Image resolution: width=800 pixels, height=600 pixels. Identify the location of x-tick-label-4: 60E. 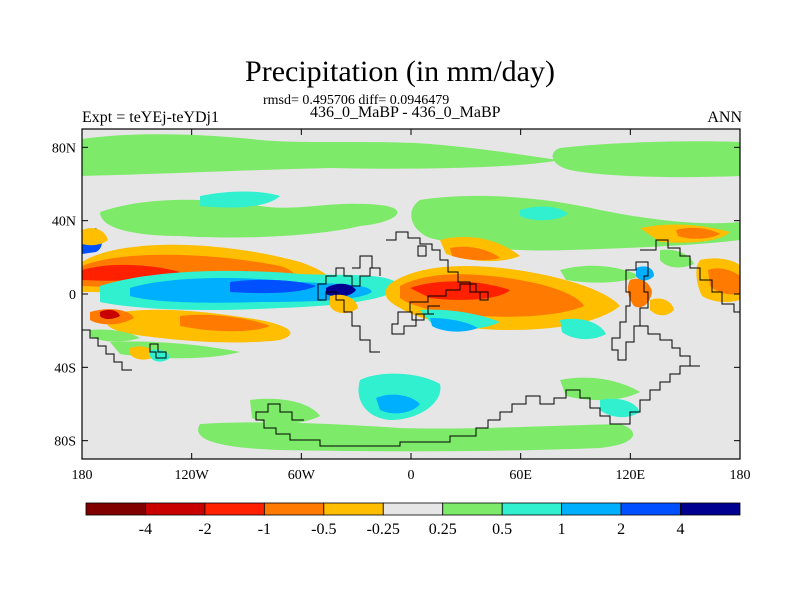
(520, 475).